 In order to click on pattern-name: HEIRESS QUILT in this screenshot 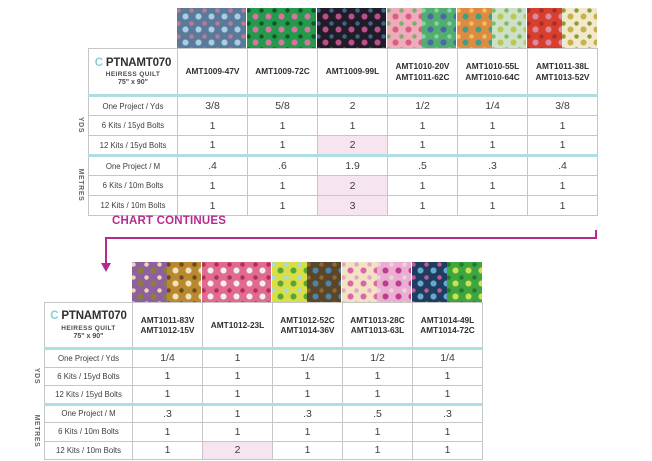, I will do `click(88, 328)`.